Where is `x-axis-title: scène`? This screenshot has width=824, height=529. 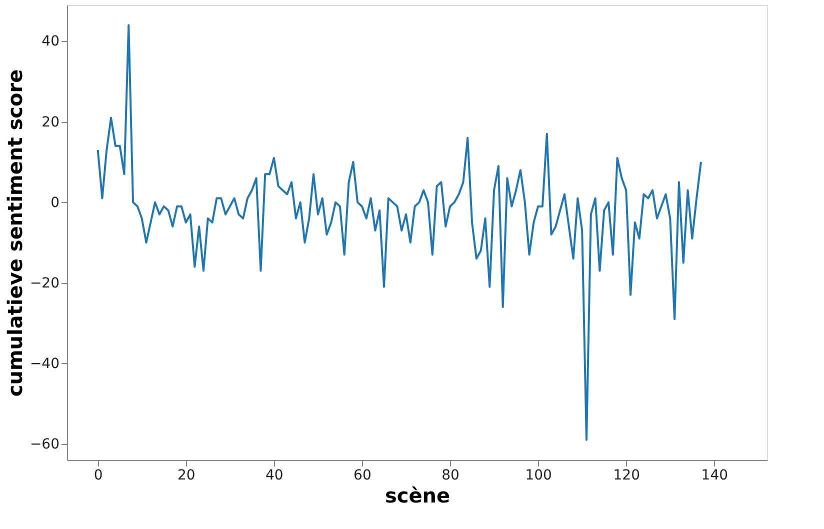 x-axis-title: scène is located at coordinates (417, 496).